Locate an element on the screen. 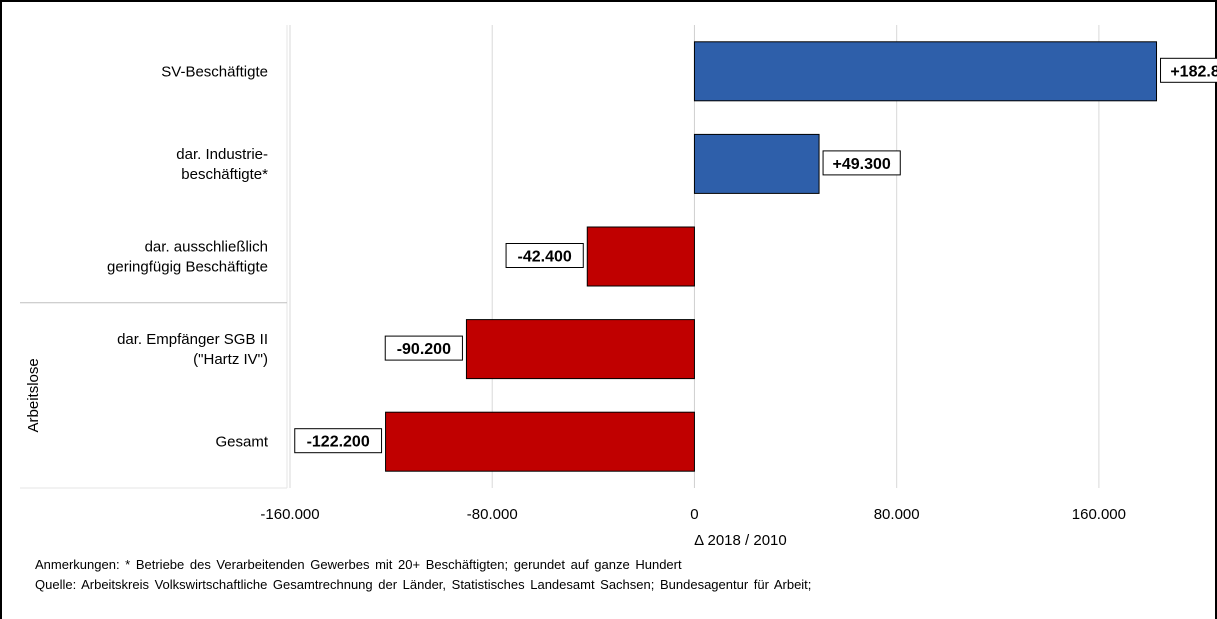 This screenshot has height=619, width=1217. category-label: dar. Industrie- is located at coordinates (222, 154).